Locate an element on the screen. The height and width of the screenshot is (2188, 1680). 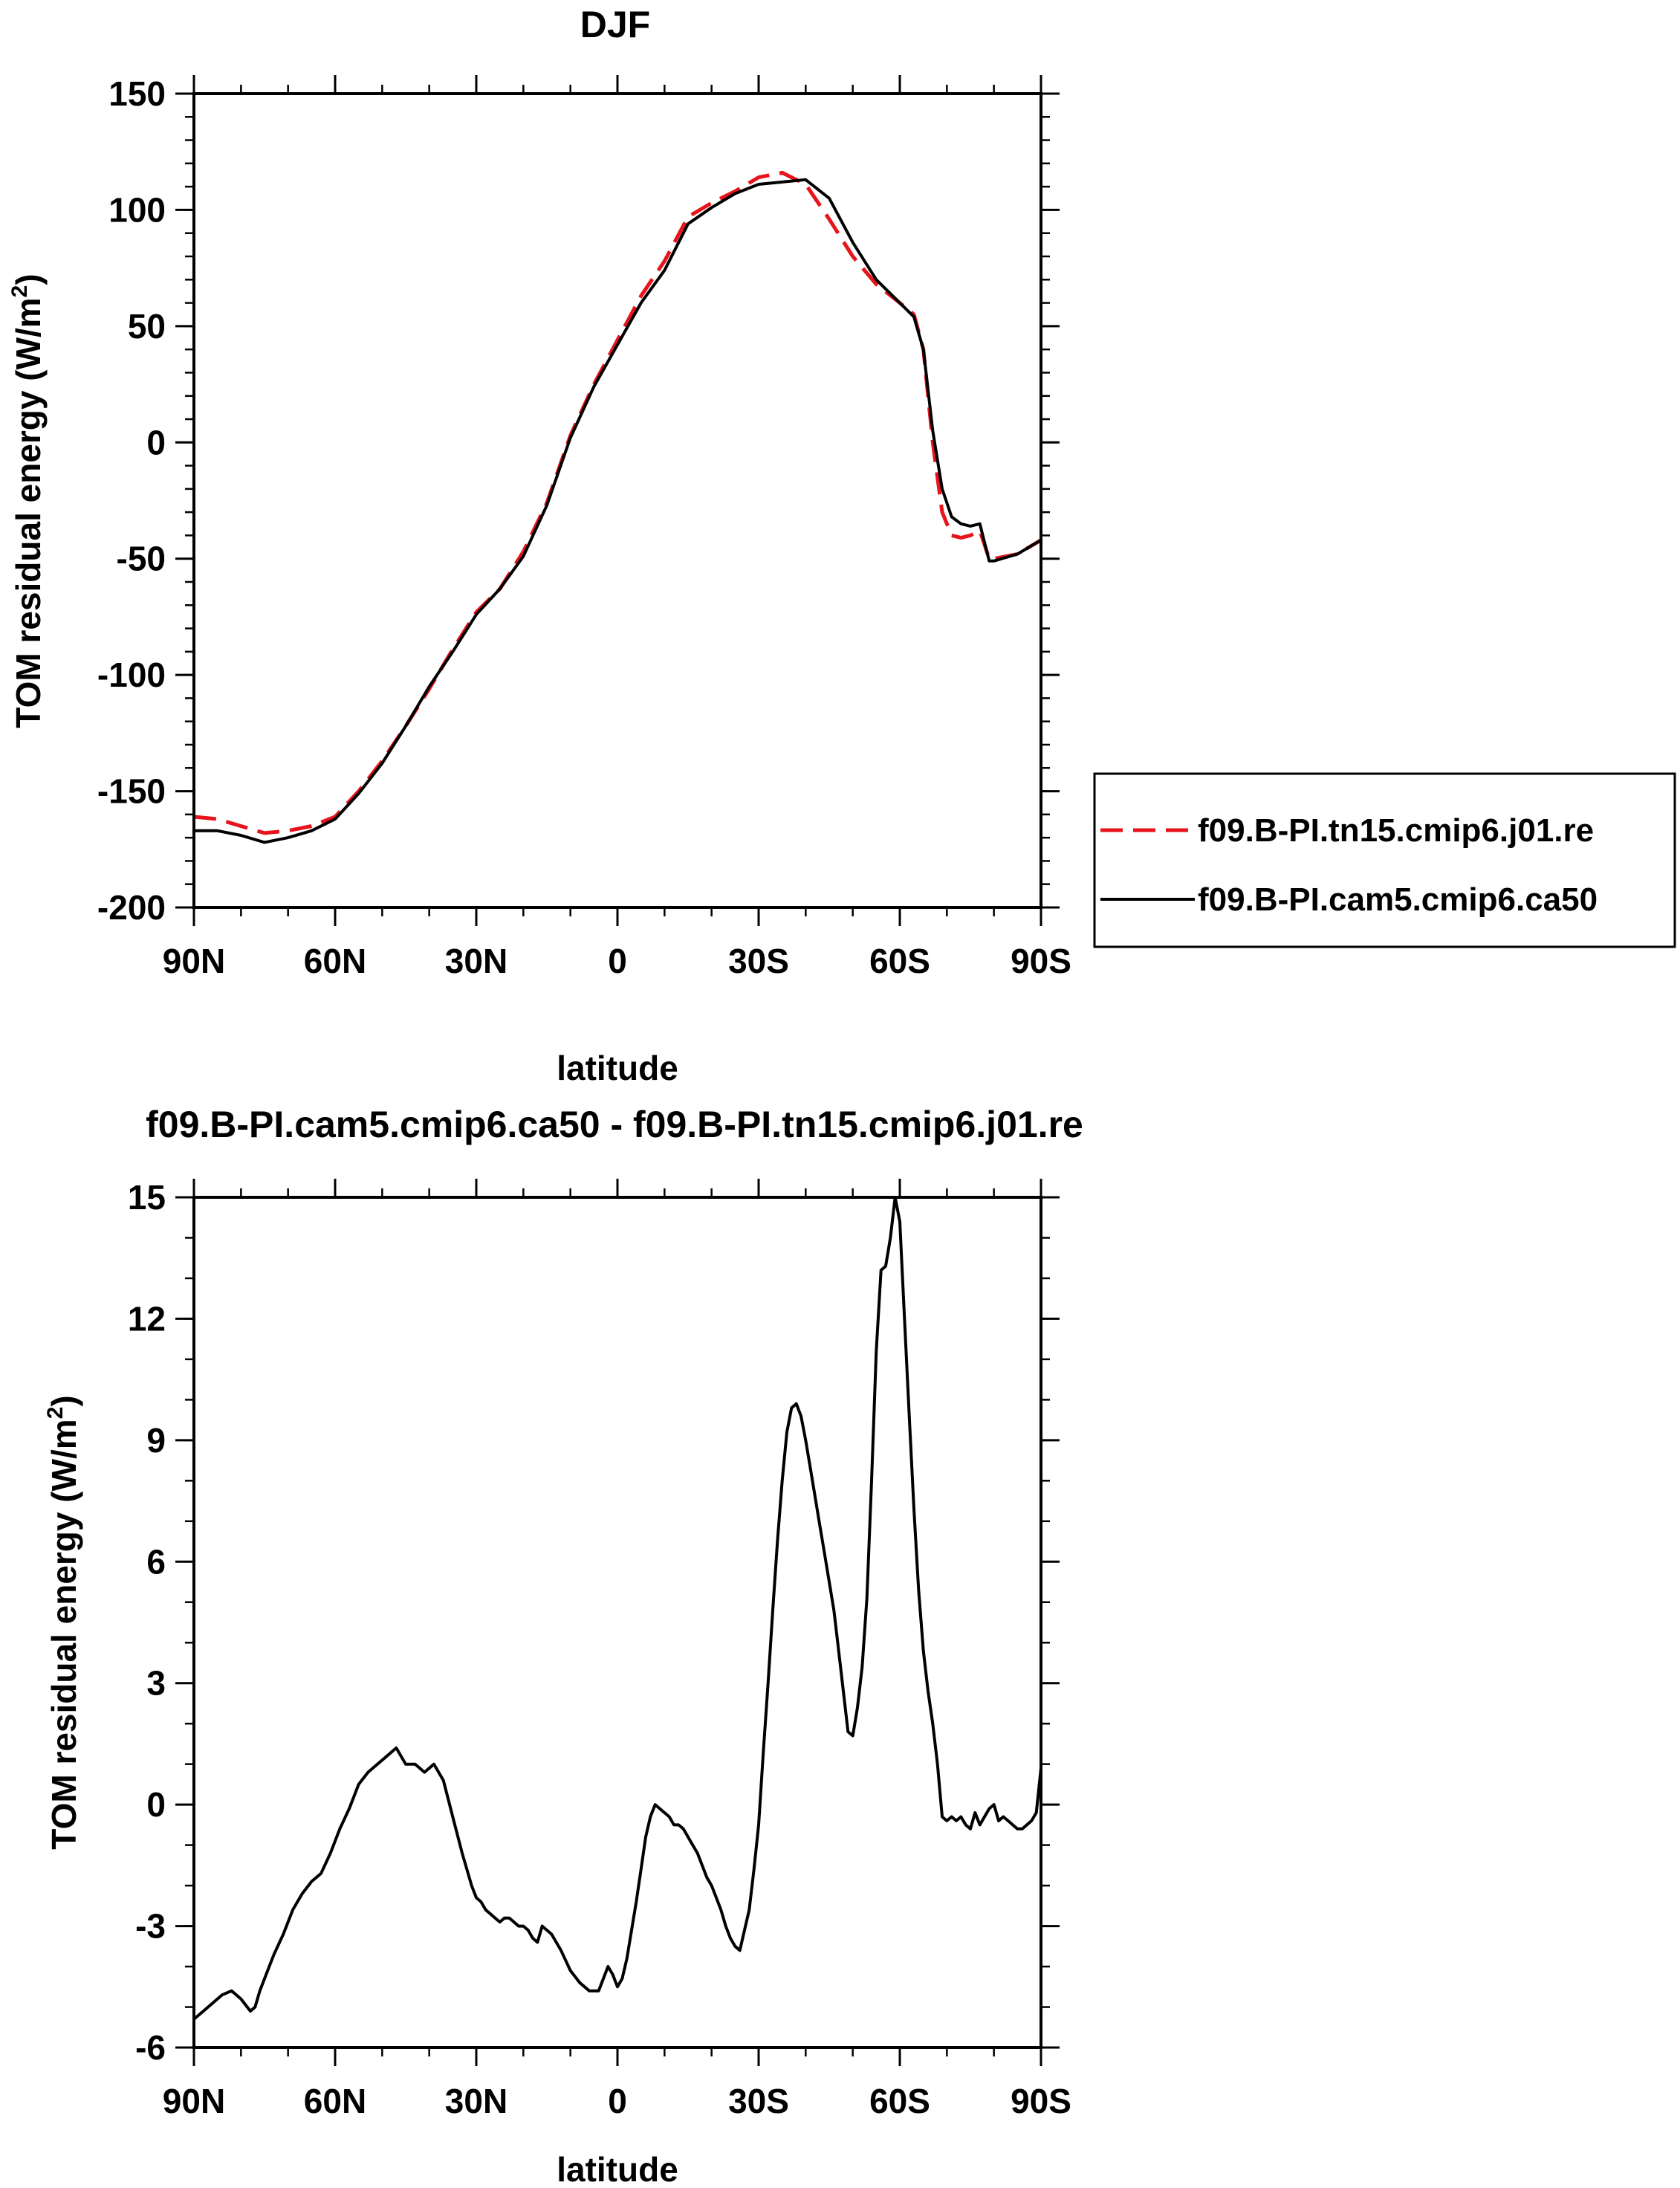
bottom-ytick-label: 6 is located at coordinates (156, 1562).